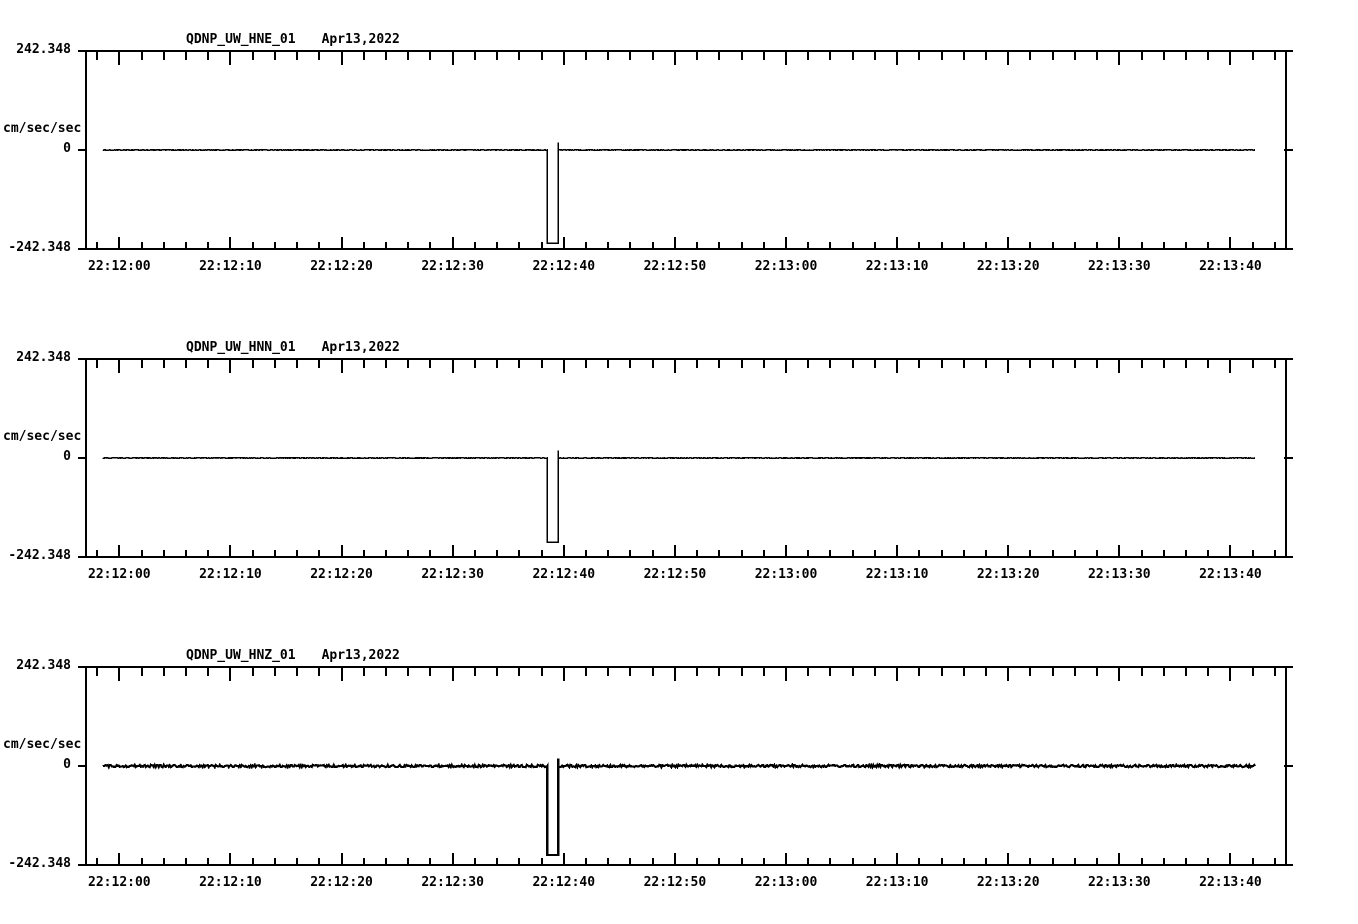 Image resolution: width=1358 pixels, height=924 pixels. What do you see at coordinates (293, 347) in the screenshot?
I see `panel-title: QDNP_UW_HNN_01 Apr13,2022` at bounding box center [293, 347].